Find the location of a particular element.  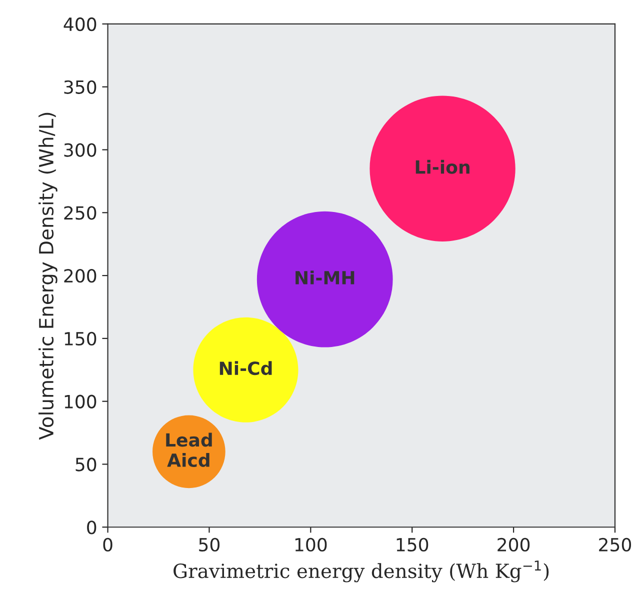

y-tick-label: 250 is located at coordinates (80, 213).